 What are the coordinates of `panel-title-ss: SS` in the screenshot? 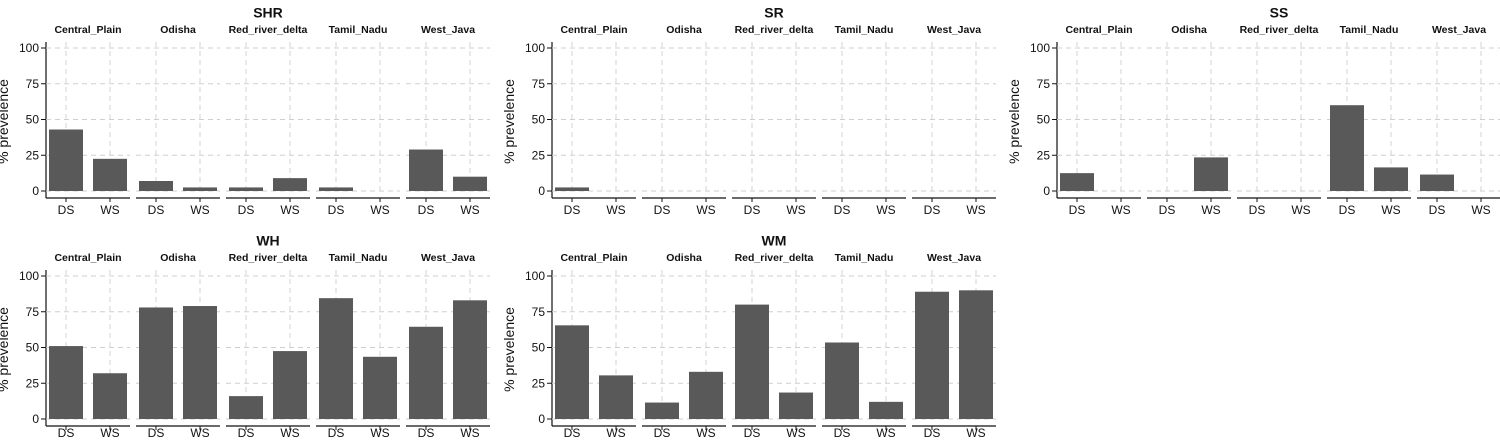 It's located at (1279, 13).